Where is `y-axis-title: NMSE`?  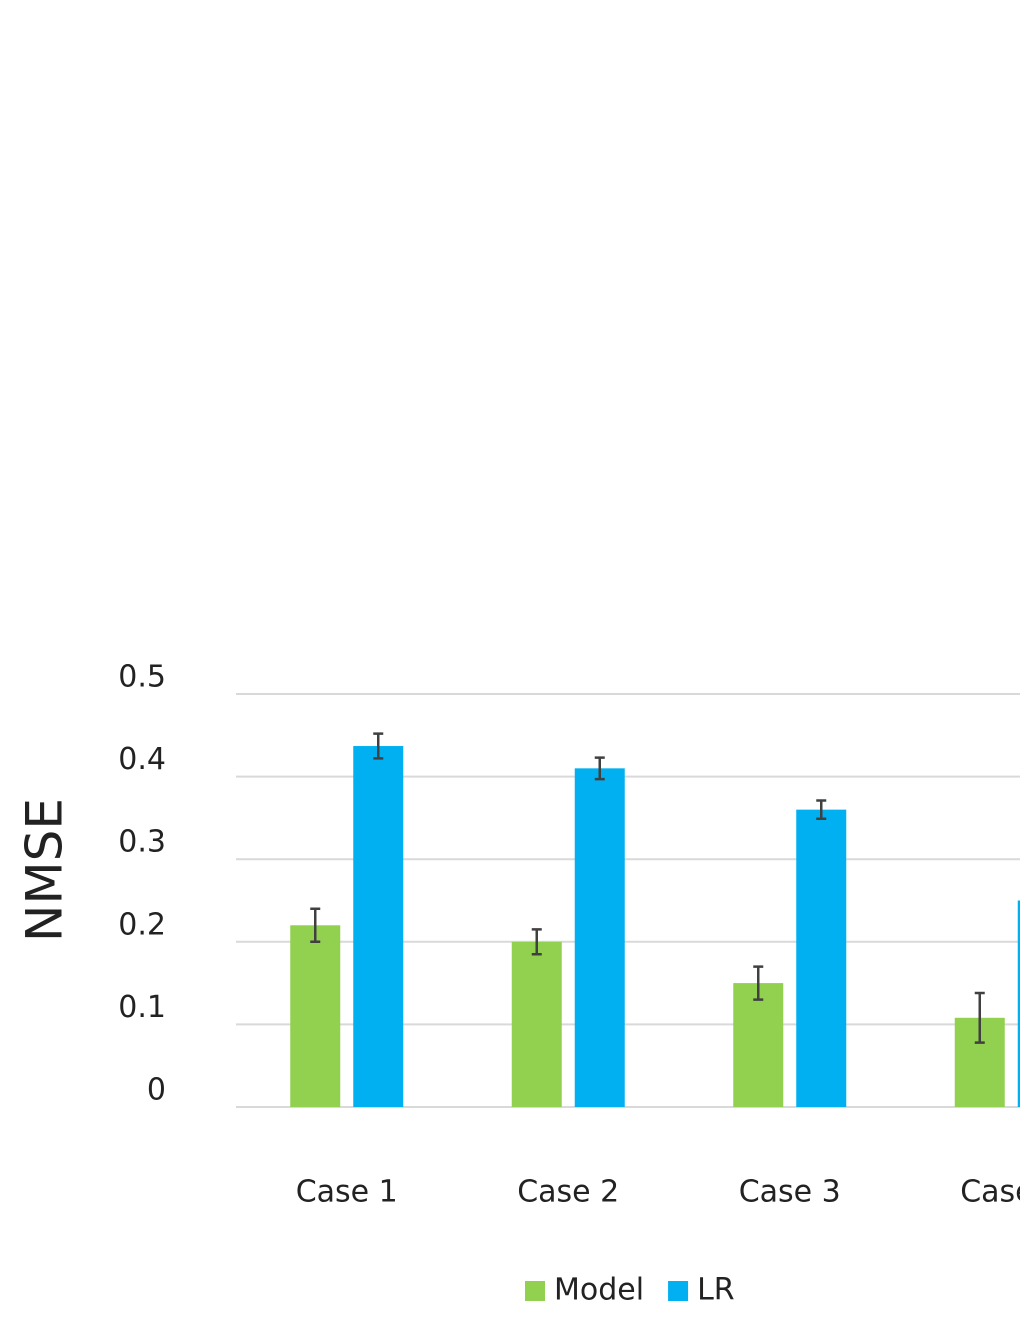
y-axis-title: NMSE is located at coordinates (45, 870).